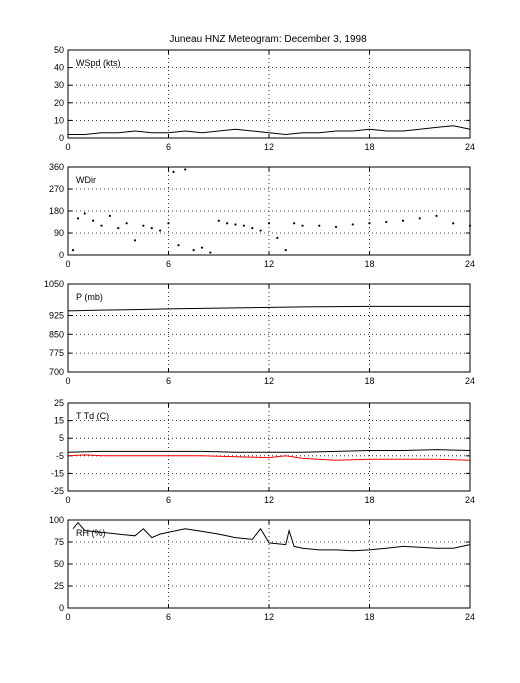 The width and height of the screenshot is (520, 683). I want to click on rh-frame, so click(269, 564).